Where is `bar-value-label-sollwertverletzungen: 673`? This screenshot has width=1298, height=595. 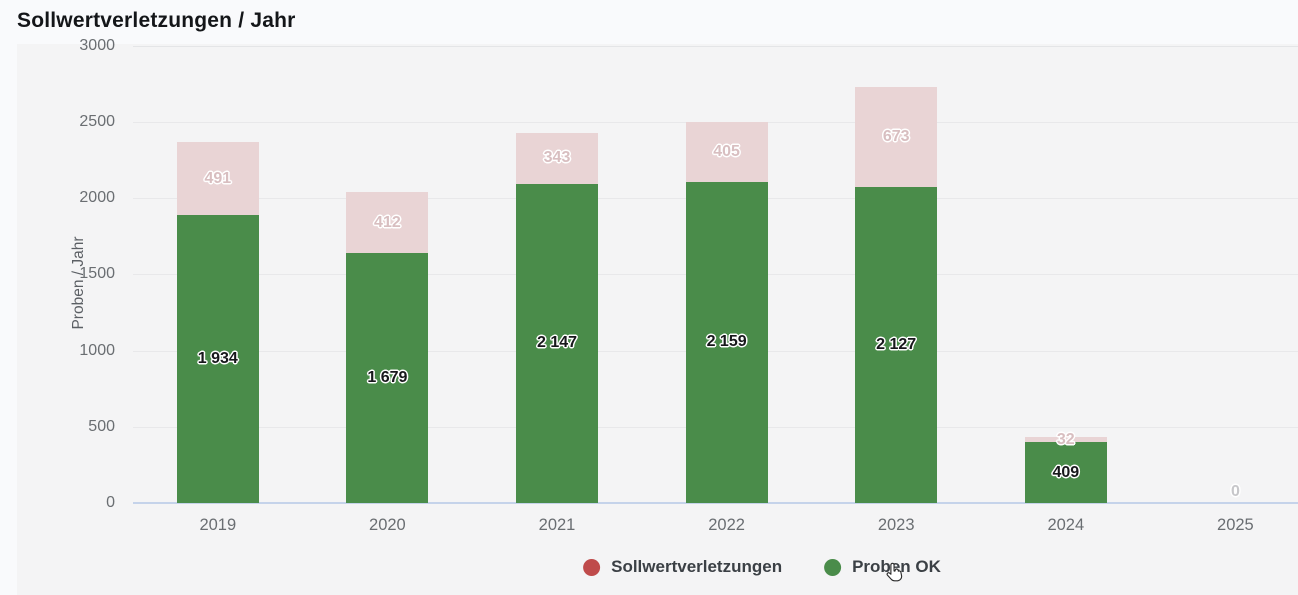 bar-value-label-sollwertverletzungen: 673 is located at coordinates (896, 136).